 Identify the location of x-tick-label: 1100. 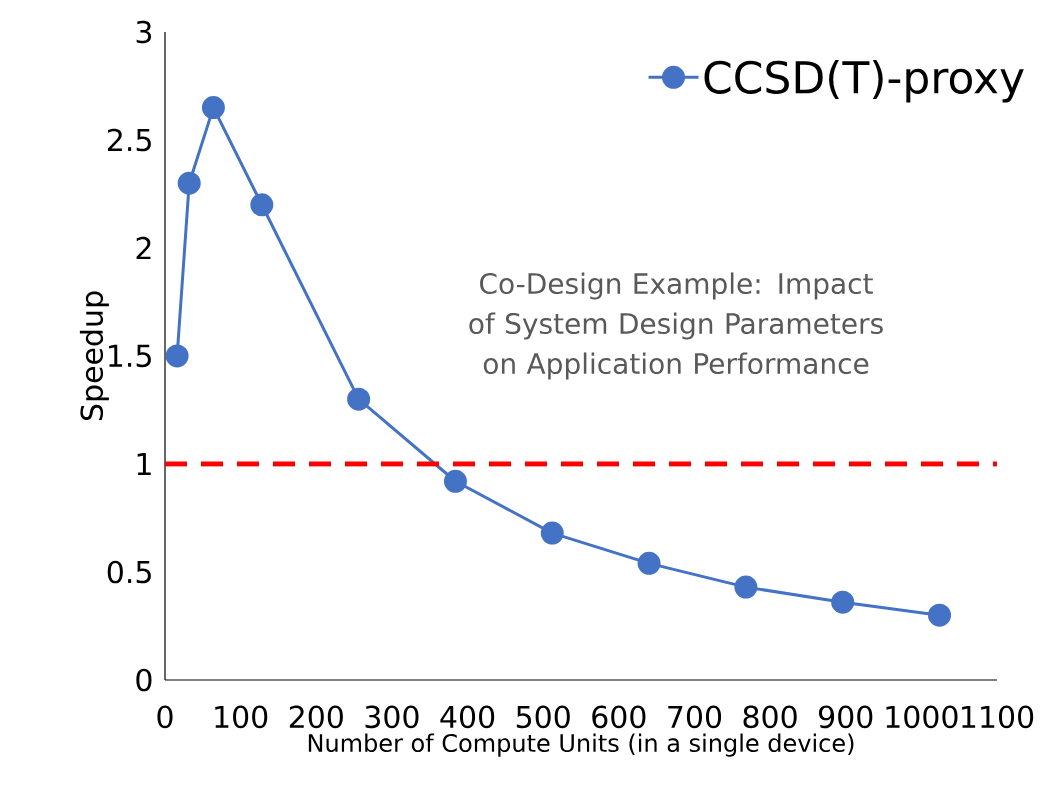
(998, 717).